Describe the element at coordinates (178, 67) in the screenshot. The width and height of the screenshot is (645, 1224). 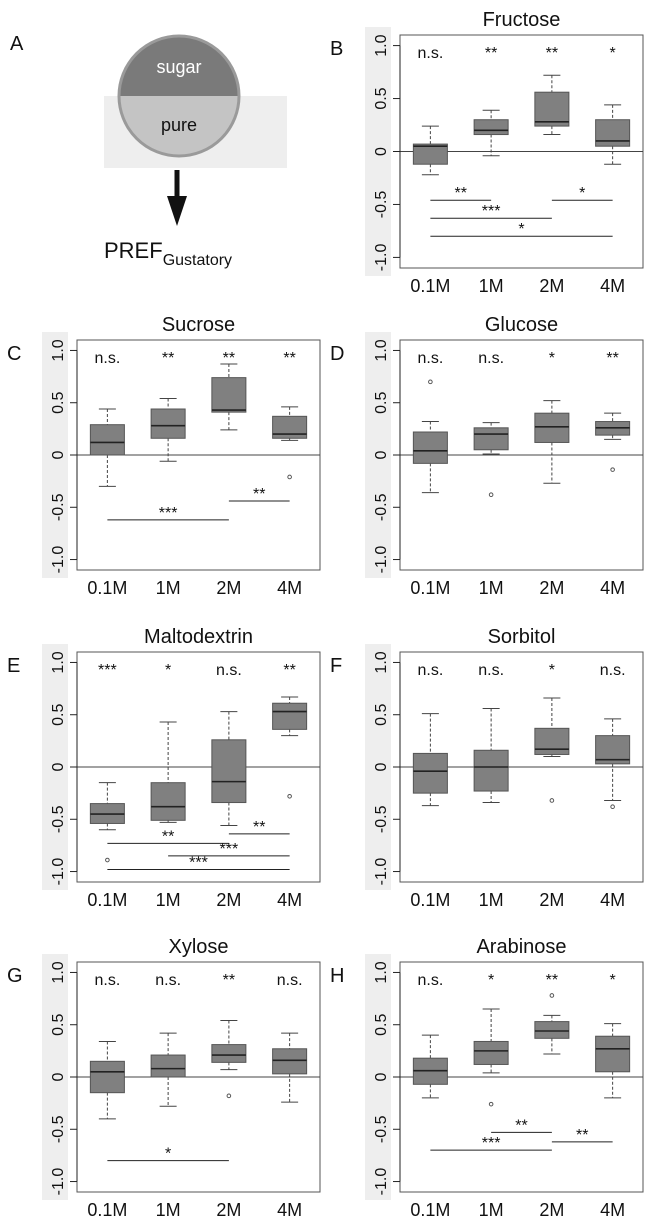
I see `sugar-label: sugar` at that location.